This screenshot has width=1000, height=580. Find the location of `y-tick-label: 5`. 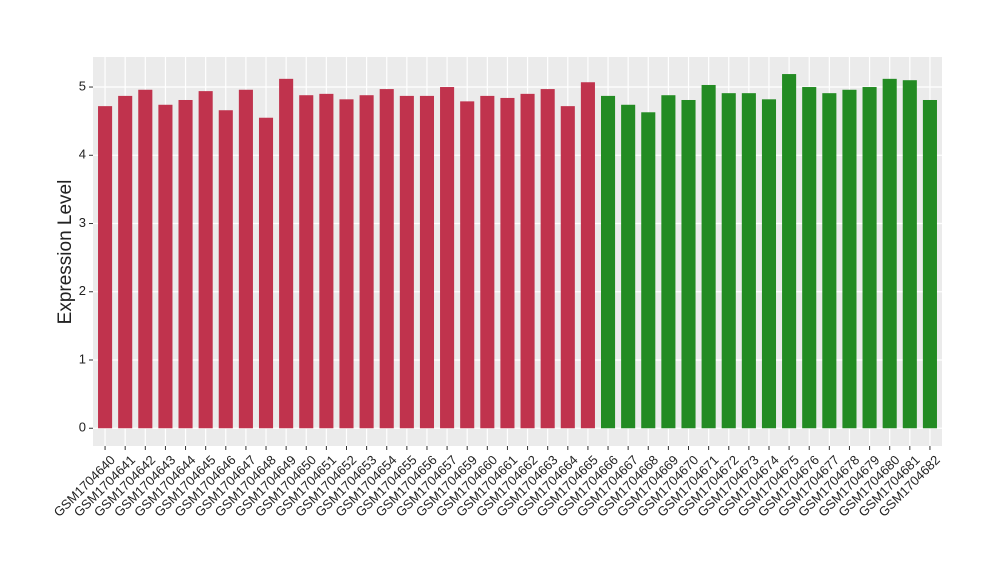

y-tick-label: 5 is located at coordinates (82, 85).